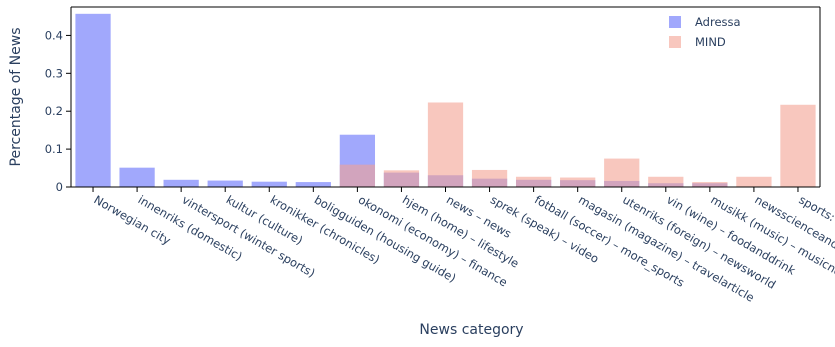 This screenshot has width=835, height=347. I want to click on bar-mind-news-news, so click(445, 144).